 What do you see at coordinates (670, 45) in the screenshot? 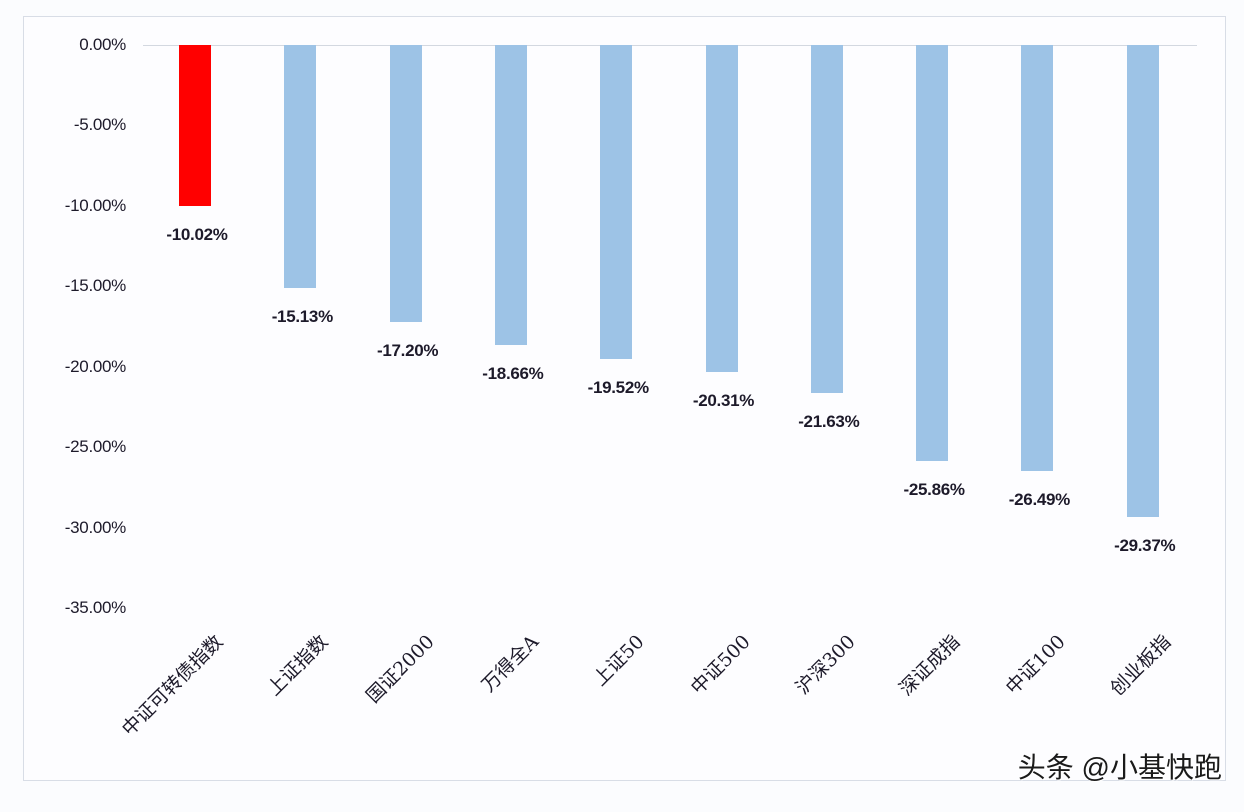
I see `zero-baseline` at bounding box center [670, 45].